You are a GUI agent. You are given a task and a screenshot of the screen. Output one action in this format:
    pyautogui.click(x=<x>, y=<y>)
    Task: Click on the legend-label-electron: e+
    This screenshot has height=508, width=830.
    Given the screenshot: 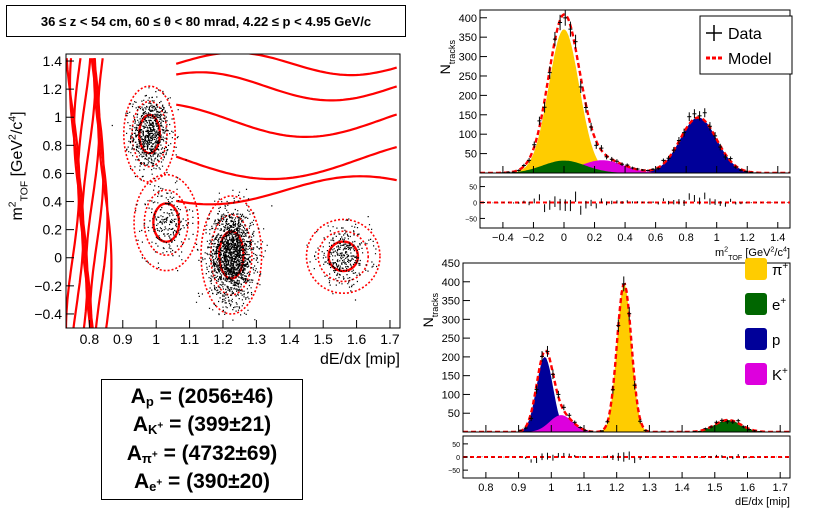 What is the action you would take?
    pyautogui.click(x=779, y=305)
    